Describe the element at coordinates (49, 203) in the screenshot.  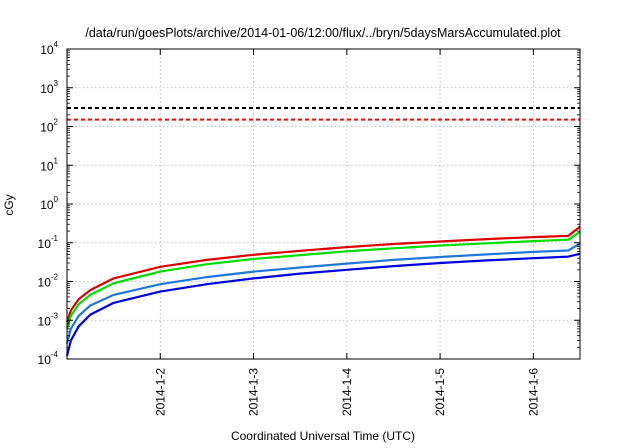
I see `y-tick-label: 10⁰` at that location.